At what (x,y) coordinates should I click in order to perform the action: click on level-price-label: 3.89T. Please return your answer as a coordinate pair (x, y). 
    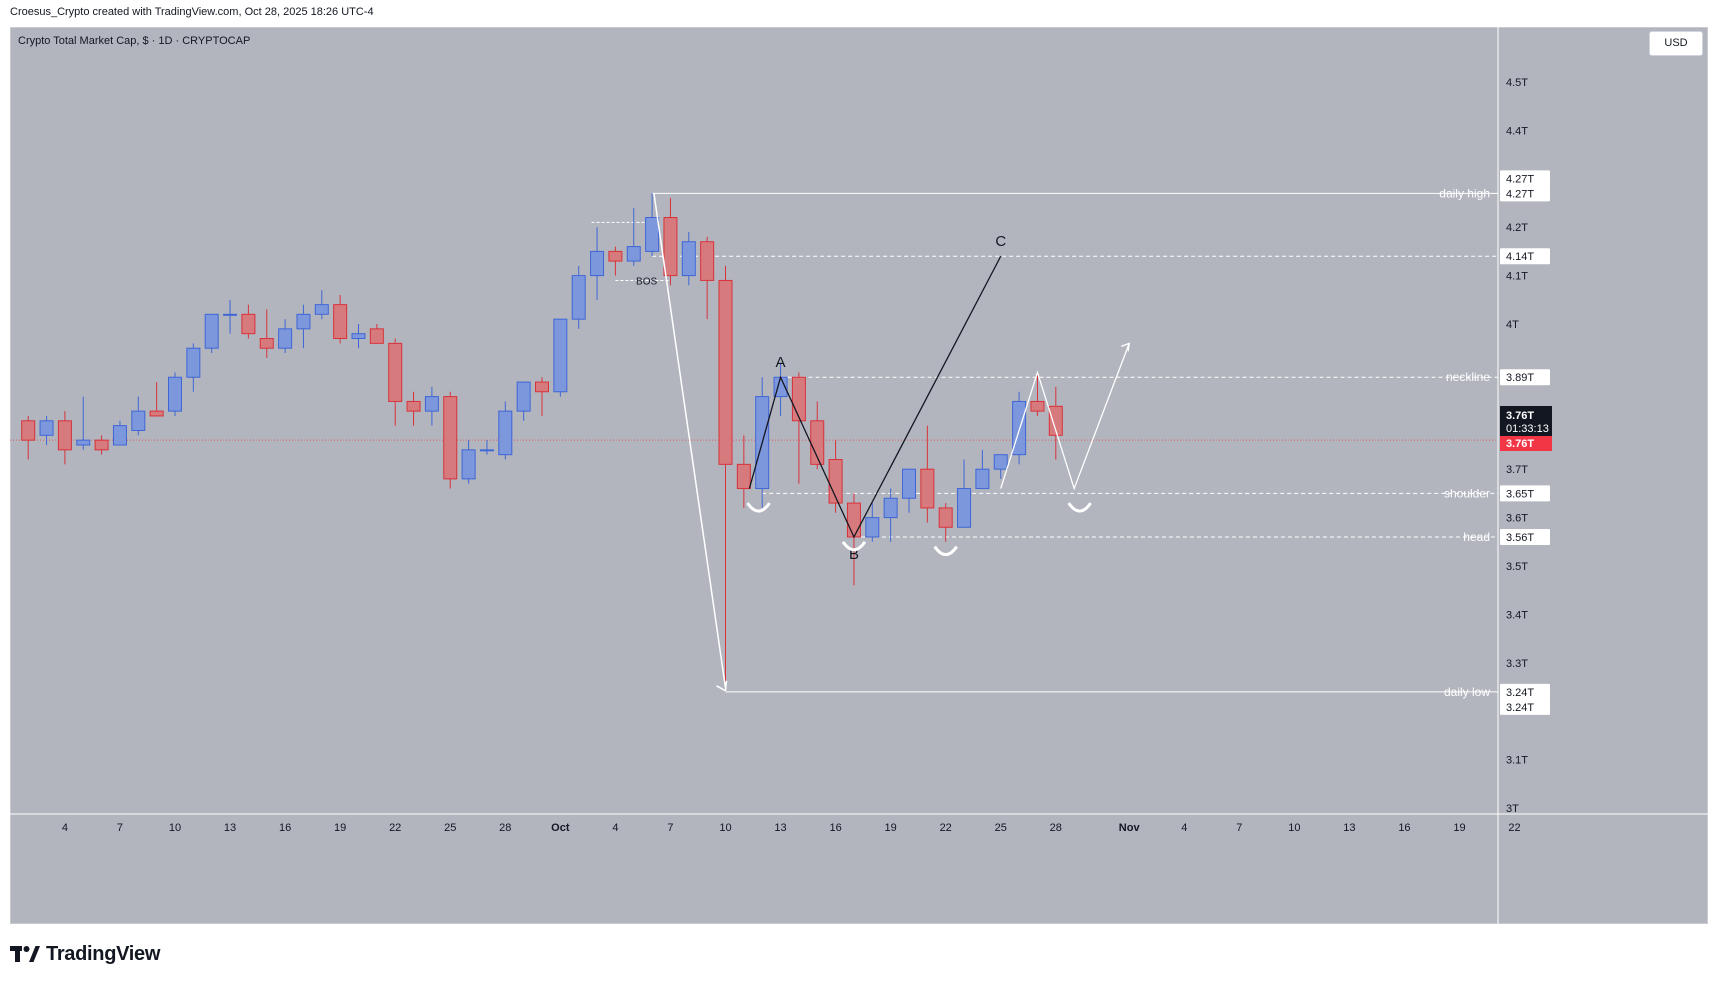
    Looking at the image, I should click on (1520, 378).